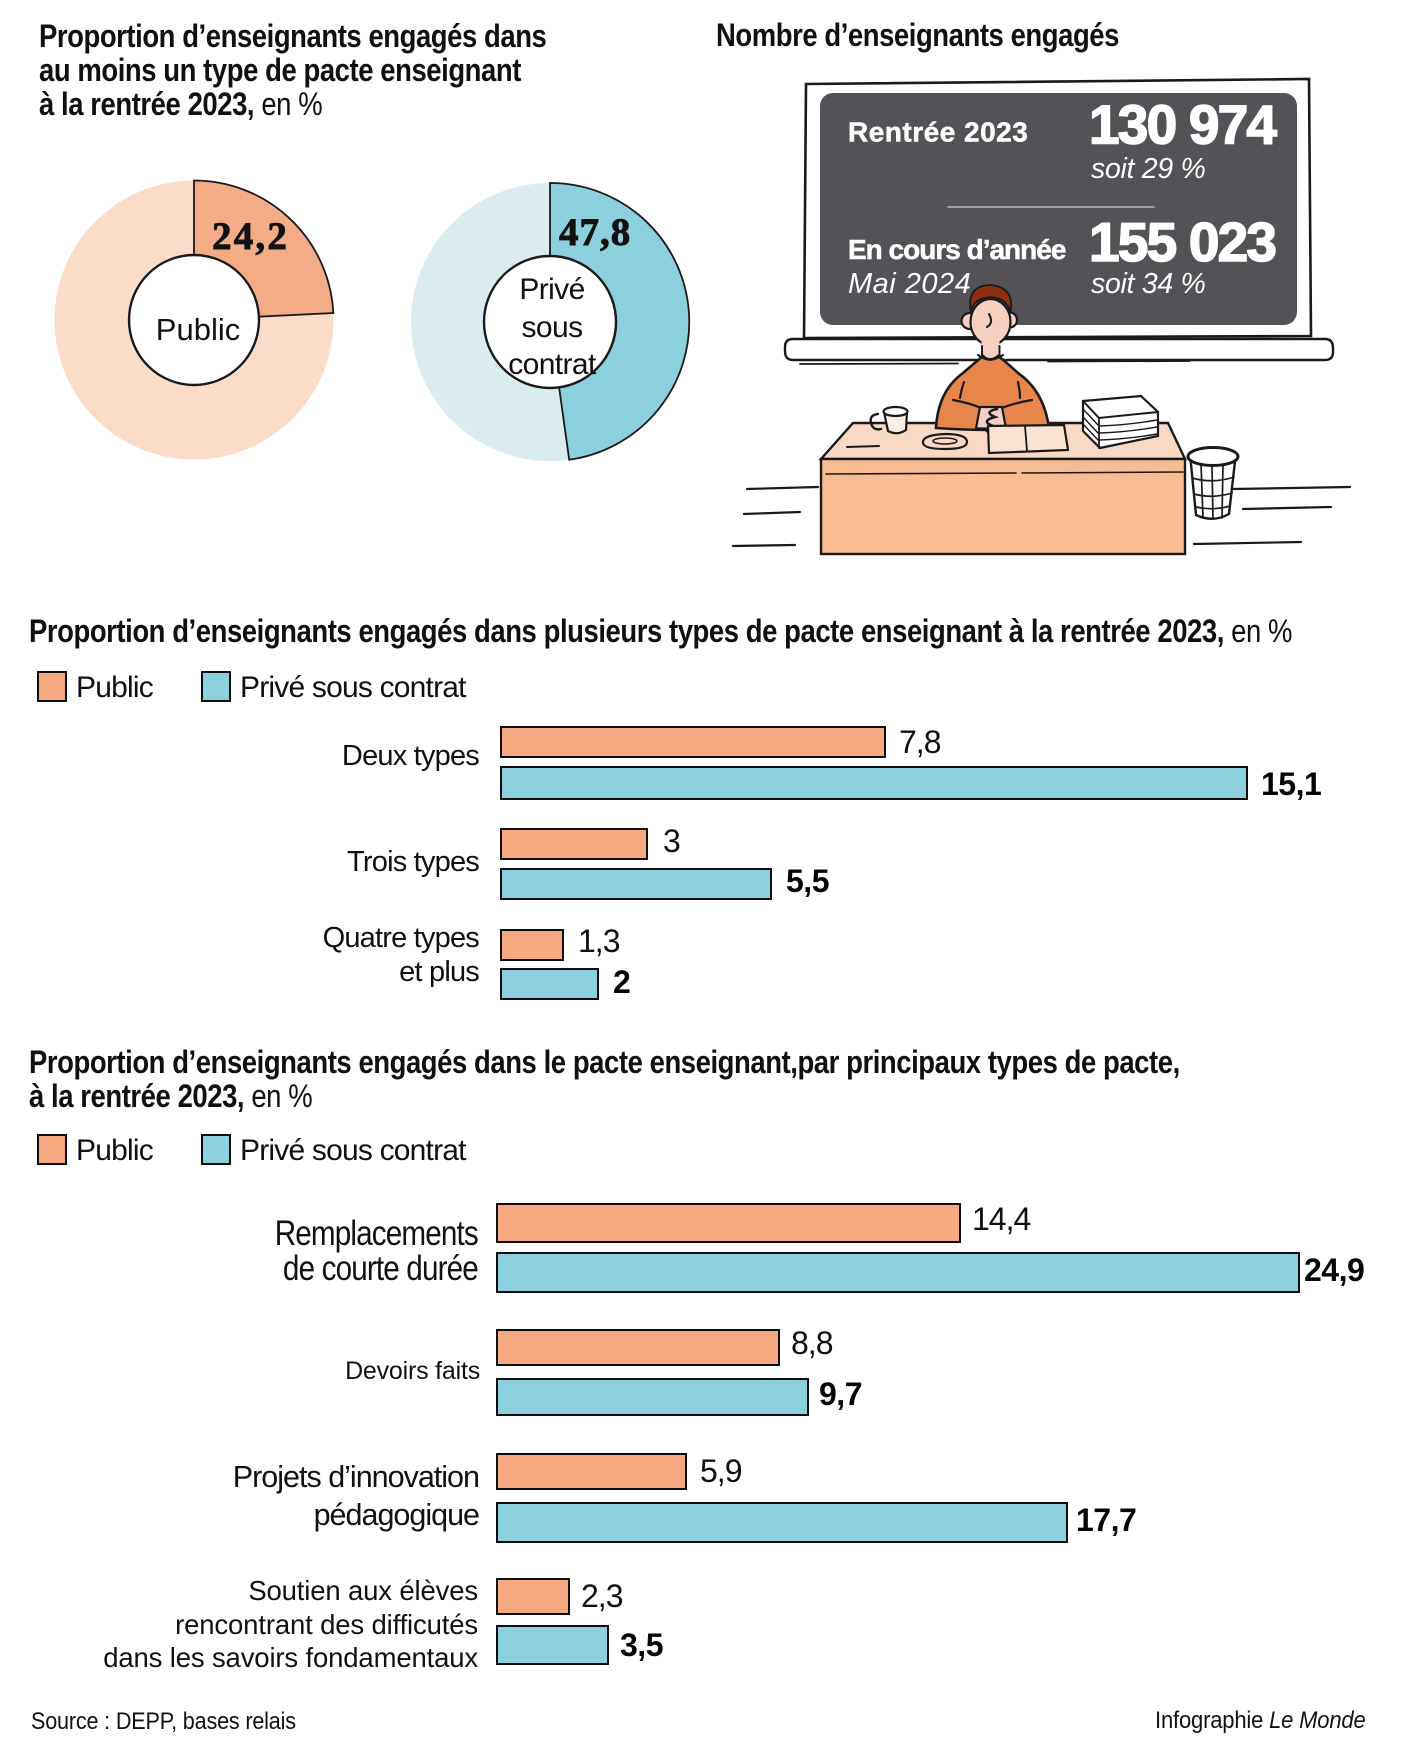 This screenshot has height=1748, width=1401. Describe the element at coordinates (938, 132) in the screenshot. I see `svg-text: Rentrée 2023` at that location.